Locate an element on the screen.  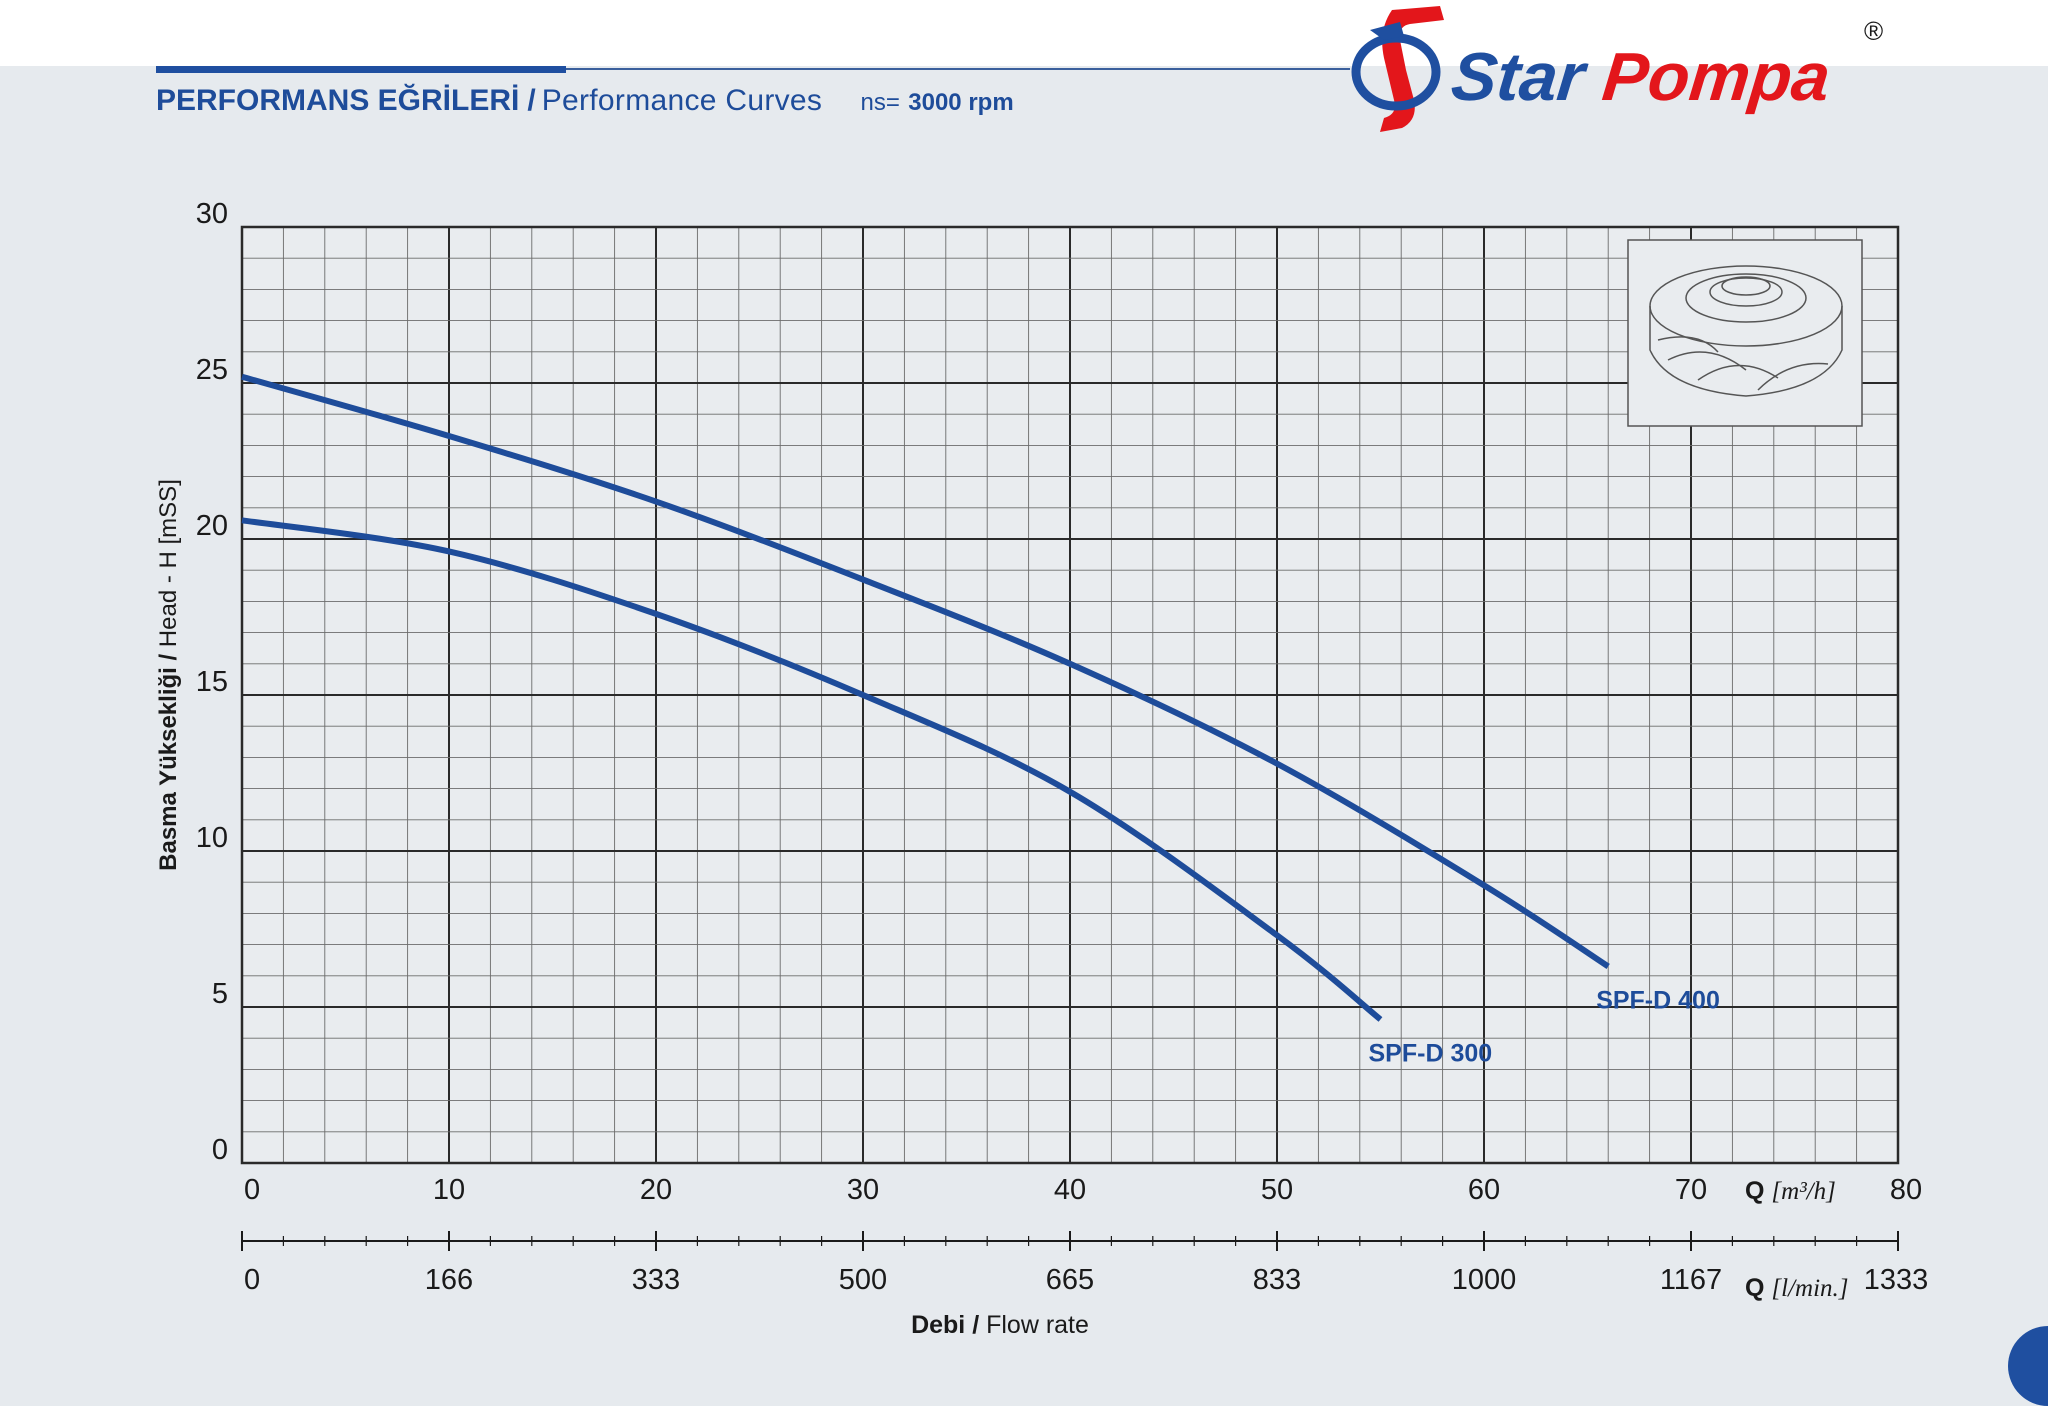
x-tick-label: 50 is located at coordinates (1277, 1190).